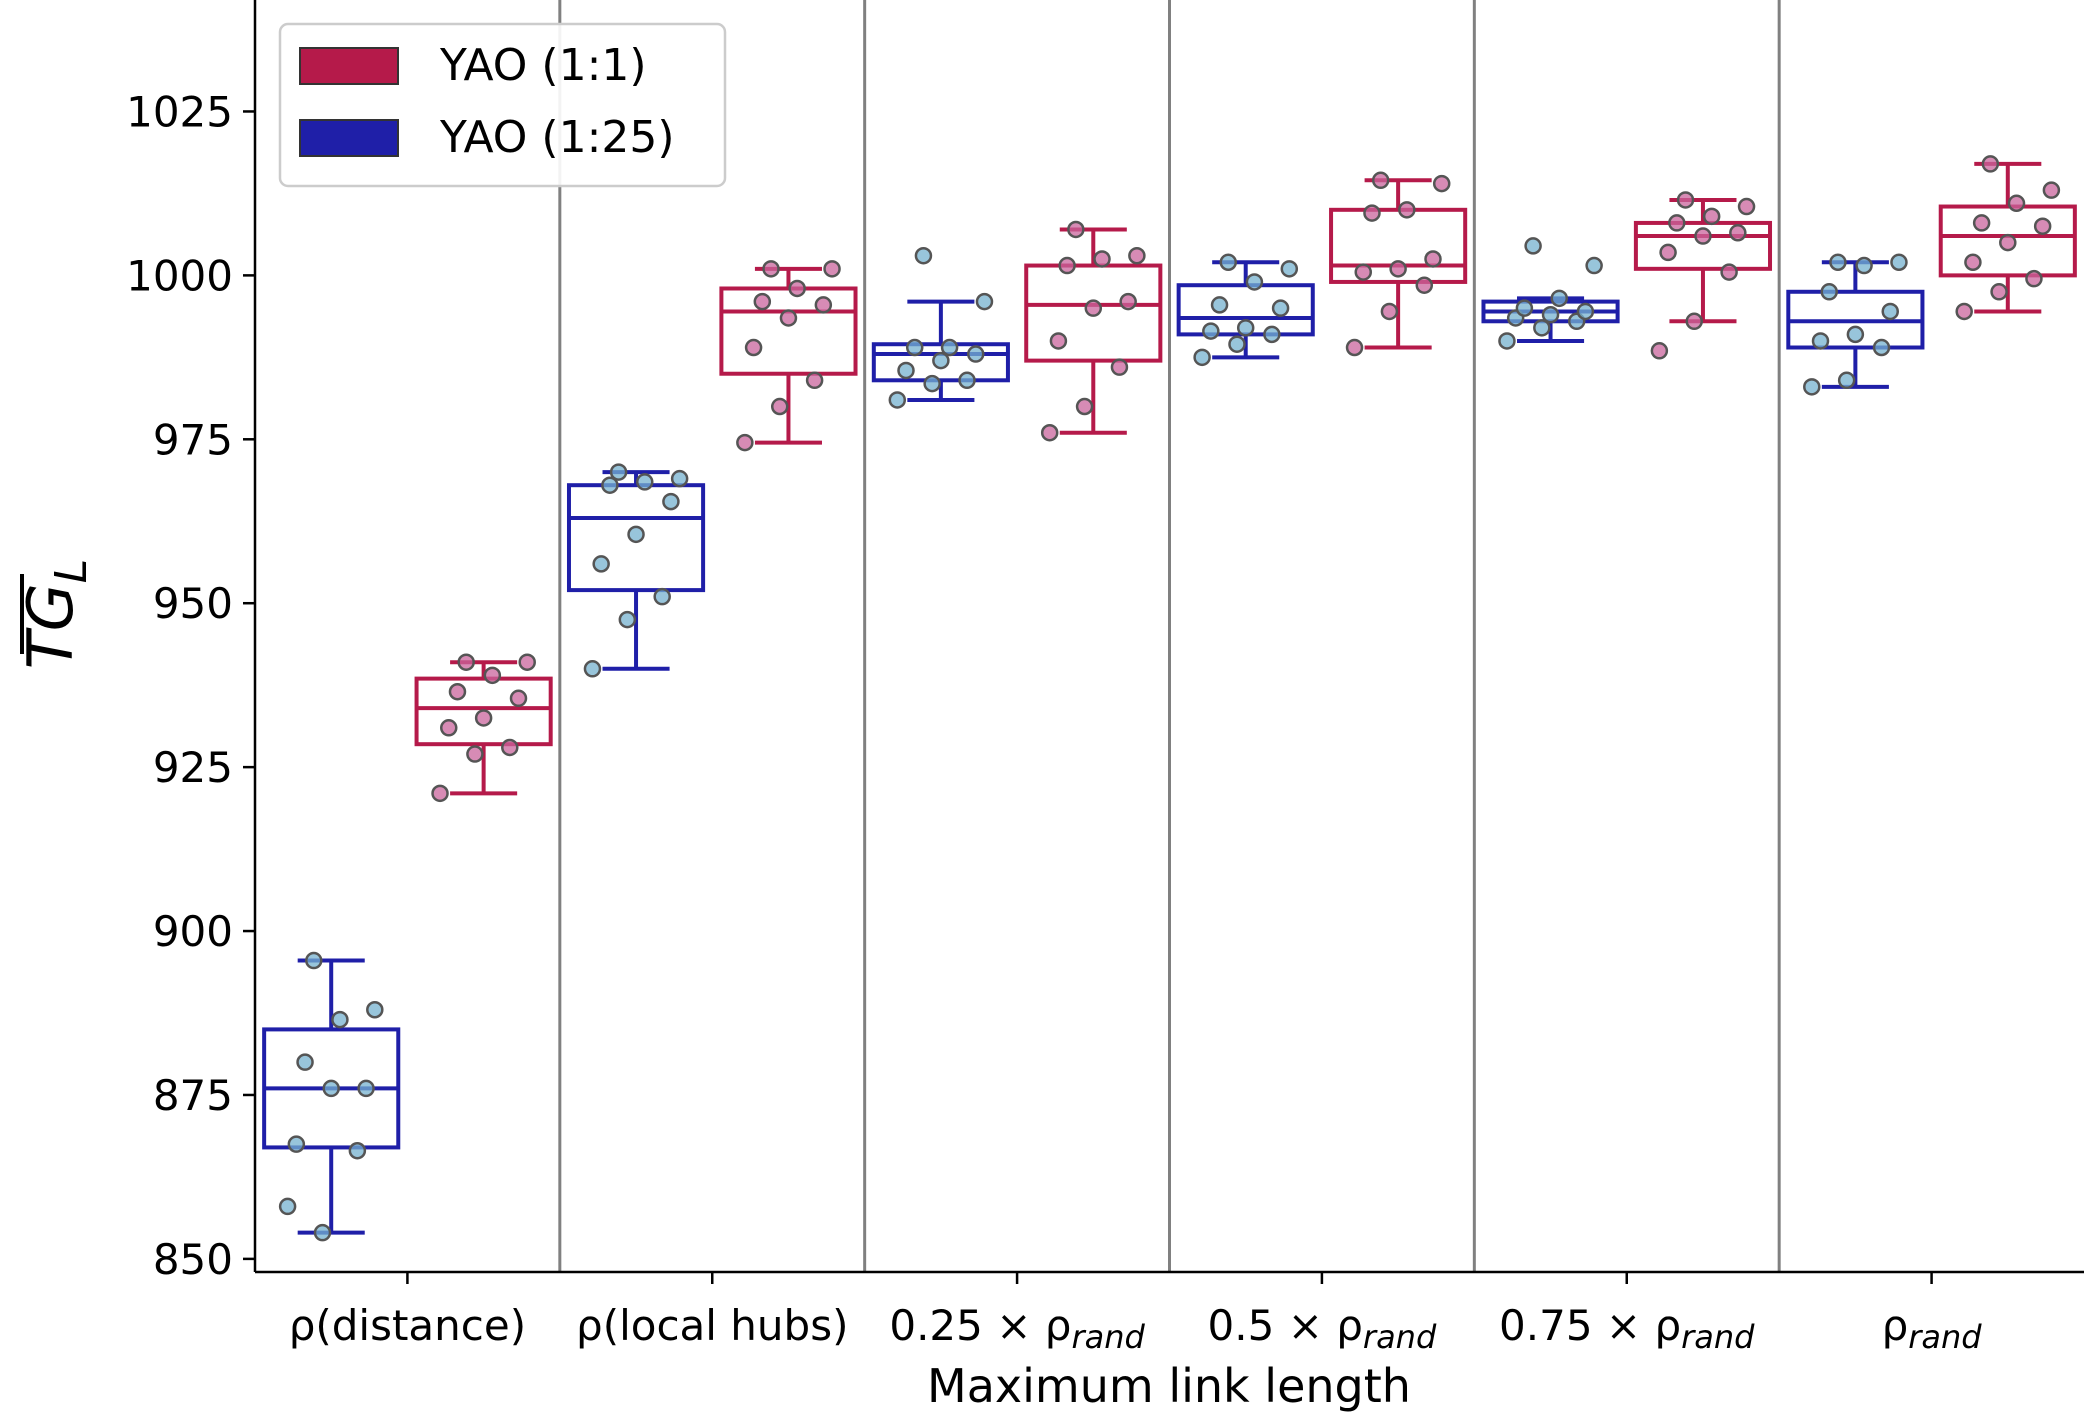 The height and width of the screenshot is (1416, 2084). What do you see at coordinates (193, 931) in the screenshot?
I see `y-tick-label: 900` at bounding box center [193, 931].